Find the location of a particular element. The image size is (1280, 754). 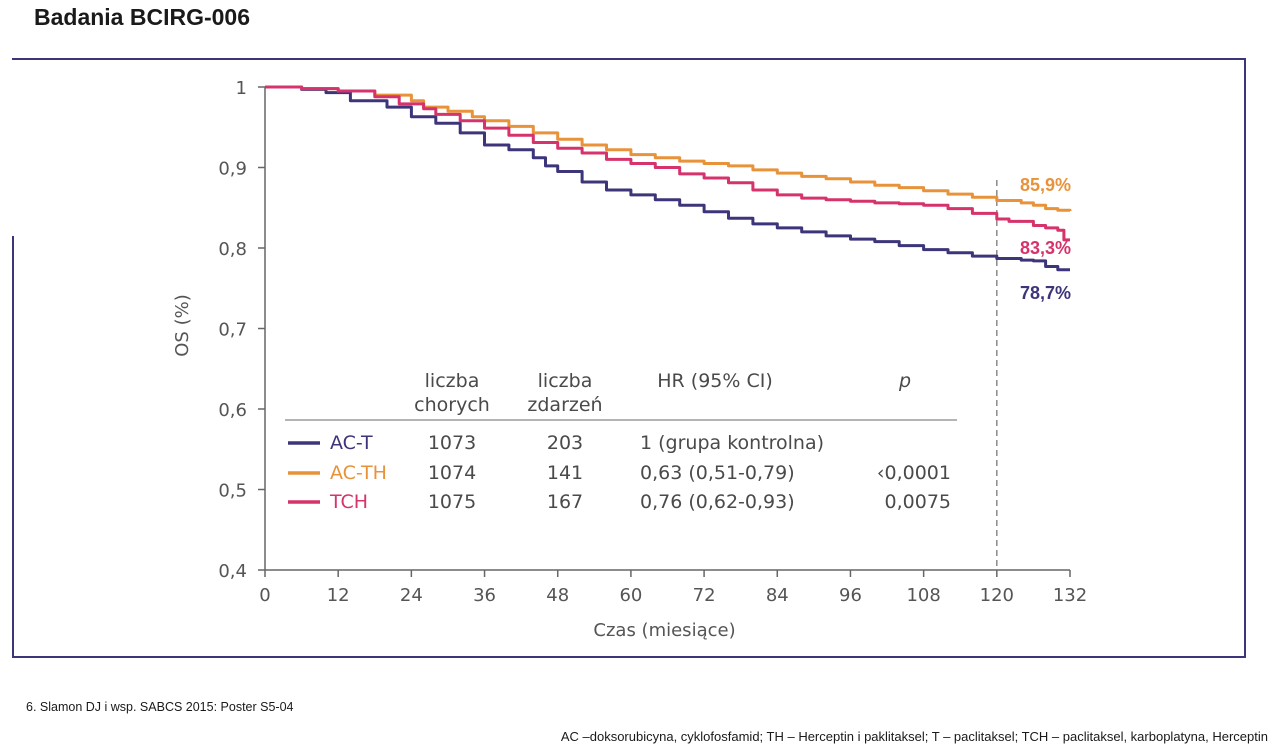

x-tick-label: 120 is located at coordinates (997, 595).